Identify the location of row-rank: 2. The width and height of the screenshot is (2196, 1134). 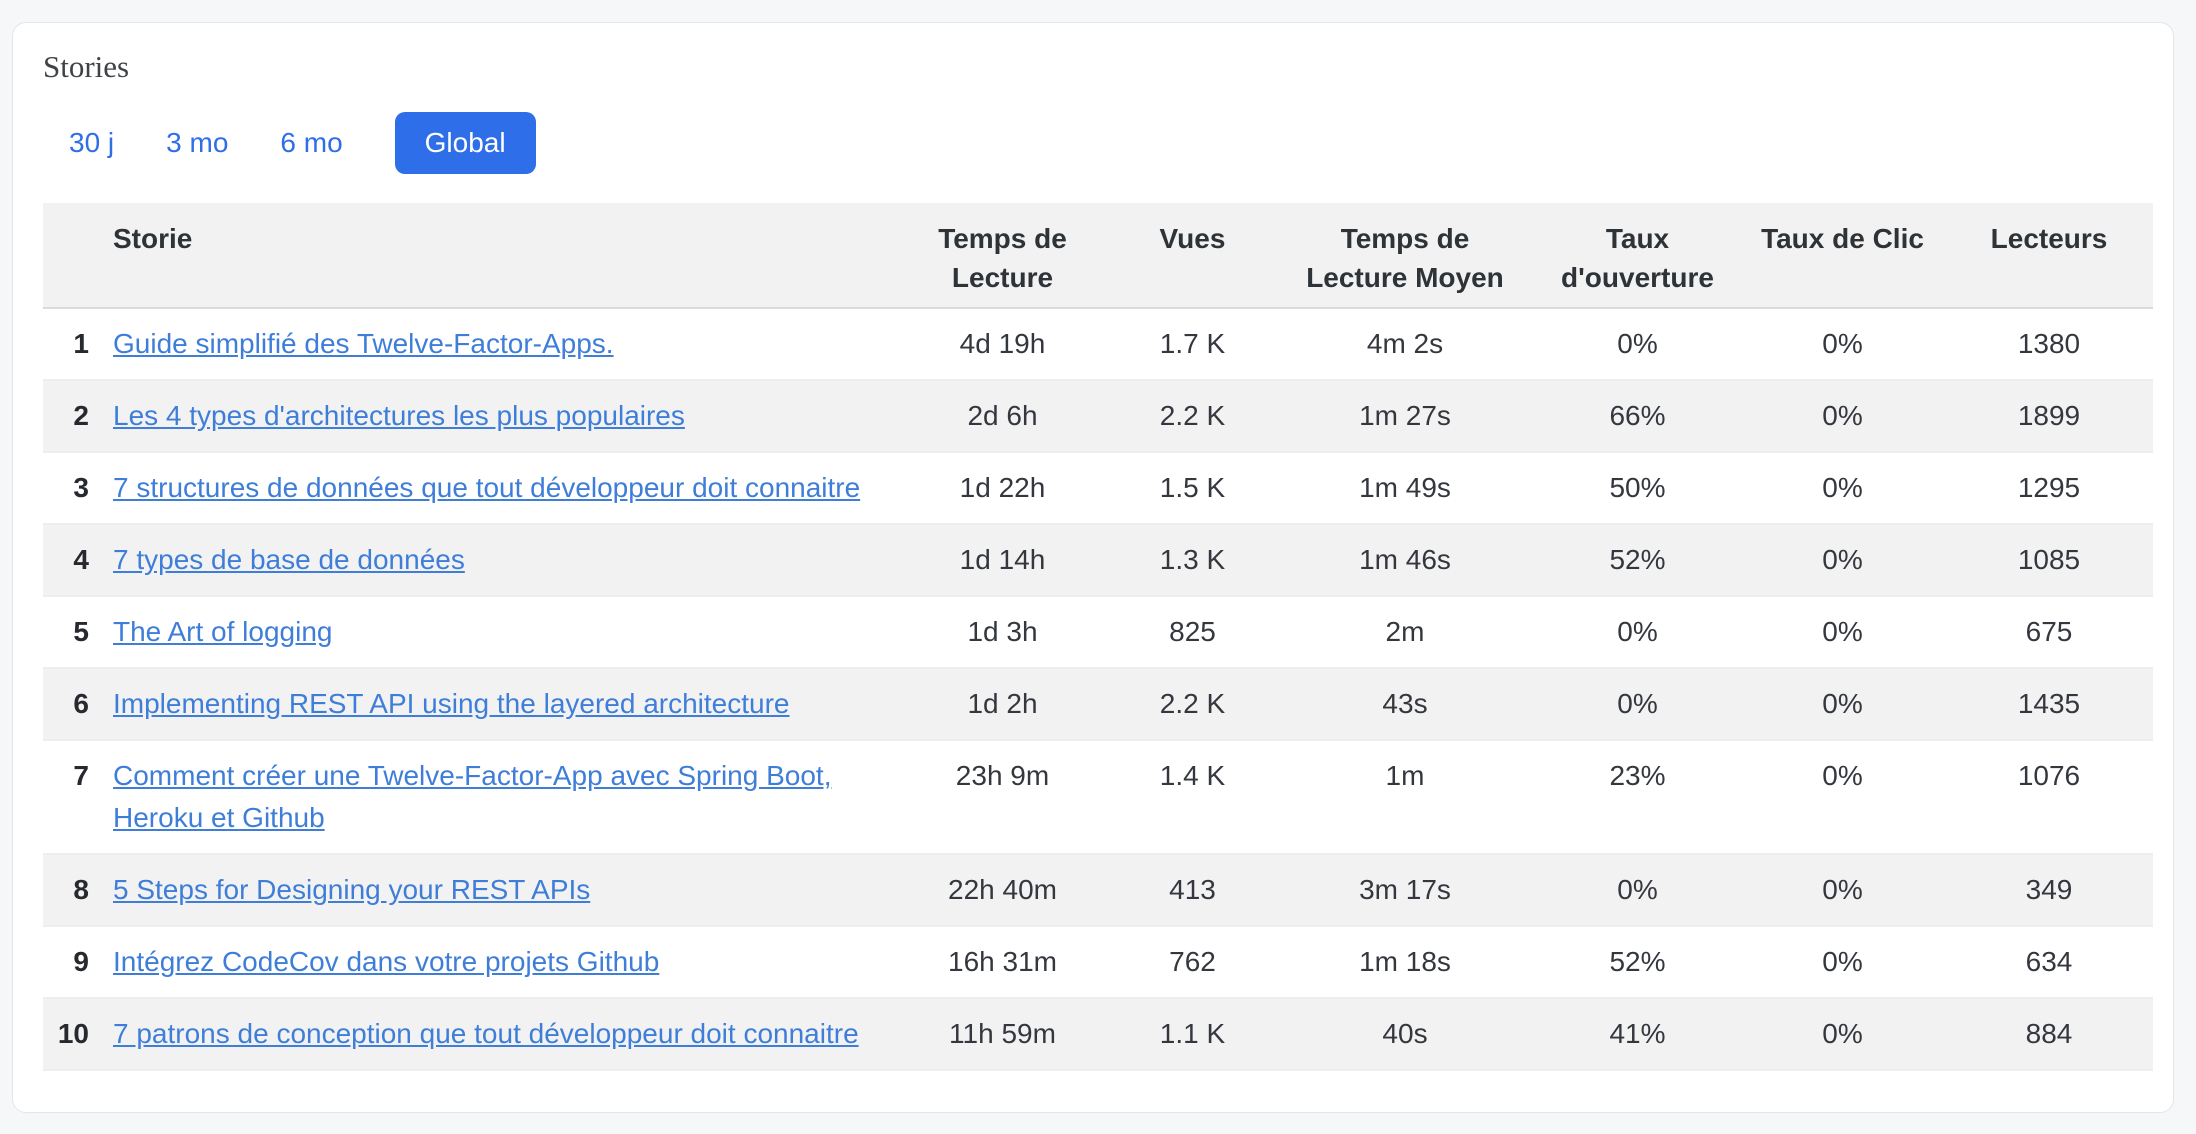
(69, 416).